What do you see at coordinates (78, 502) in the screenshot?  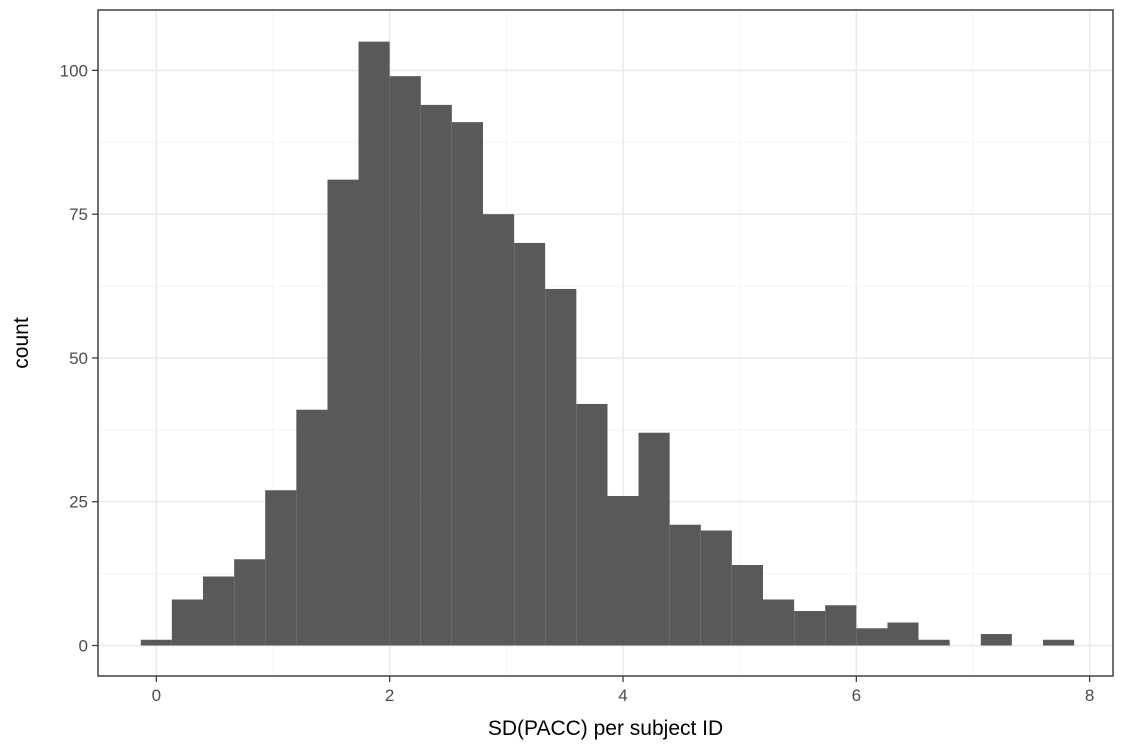 I see `y-tick-label: 25` at bounding box center [78, 502].